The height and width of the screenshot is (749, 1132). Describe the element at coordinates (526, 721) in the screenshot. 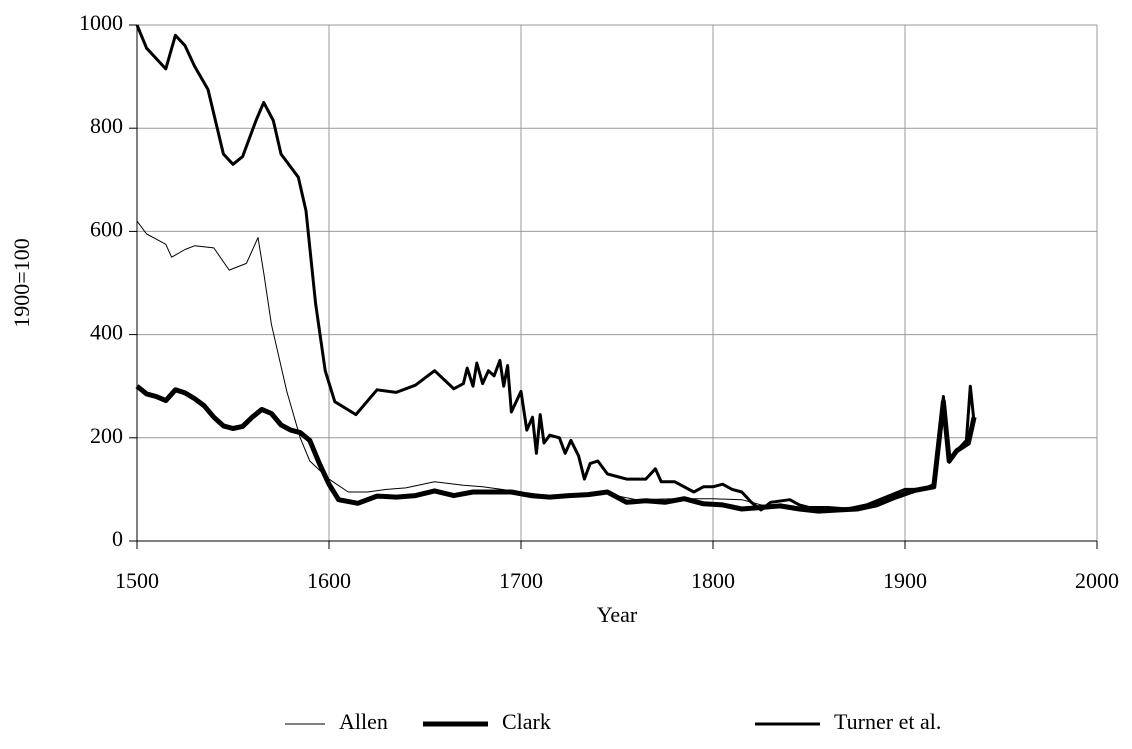

I see `legend-label: Clark` at that location.